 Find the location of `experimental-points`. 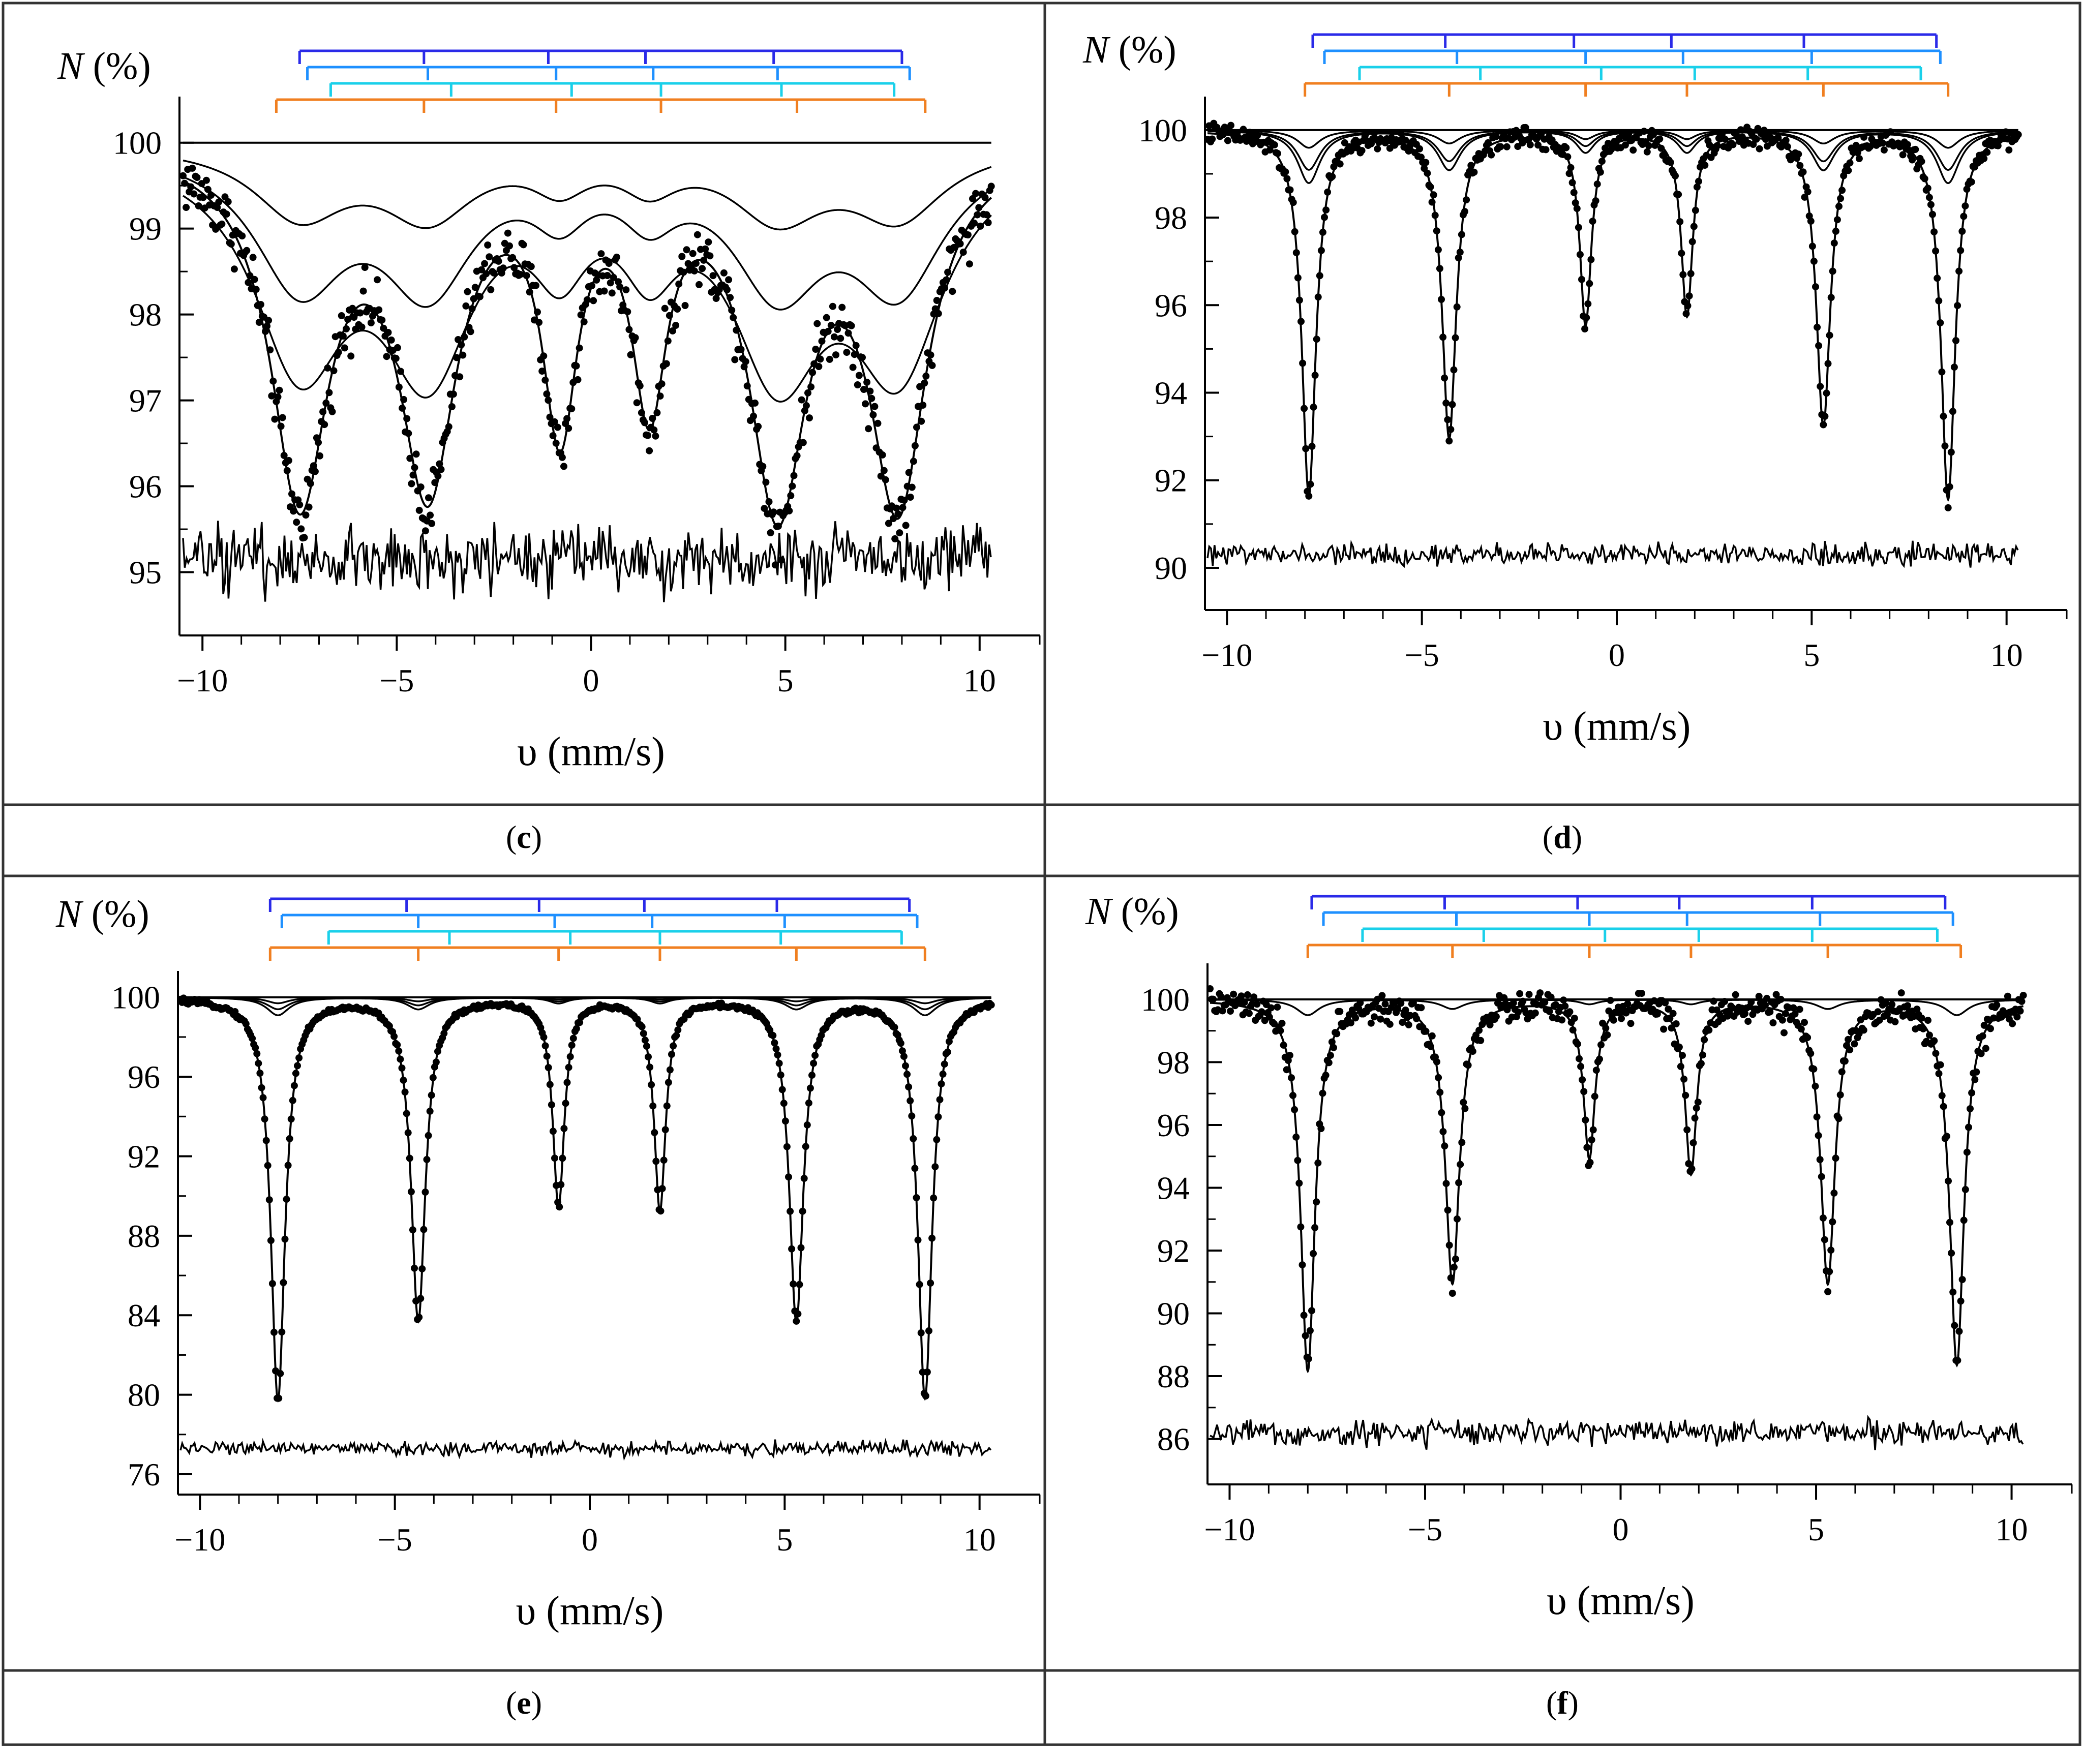

experimental-points is located at coordinates (586, 1198).